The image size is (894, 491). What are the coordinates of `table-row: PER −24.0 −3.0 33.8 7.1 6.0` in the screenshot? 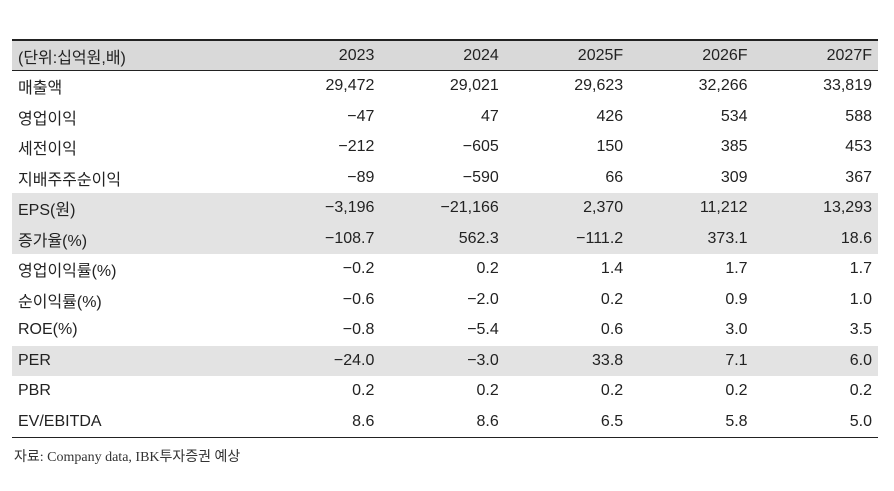 It's located at (445, 360).